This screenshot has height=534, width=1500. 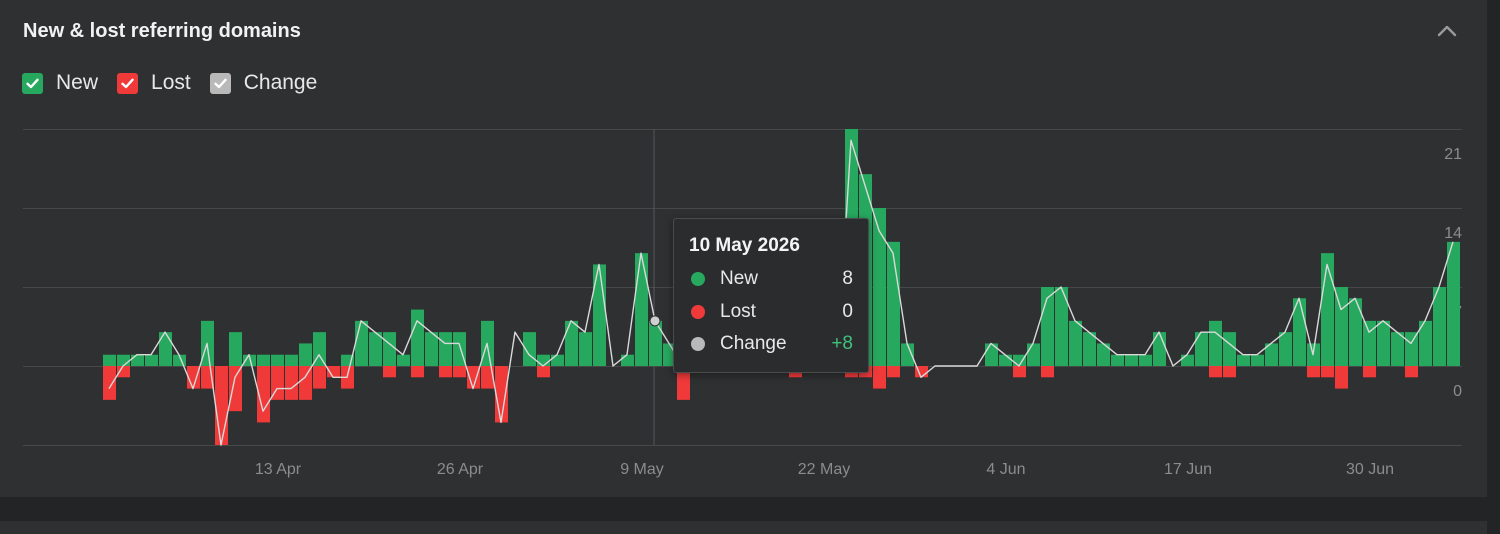 I want to click on y-tick-label: 0, so click(x=1457, y=391).